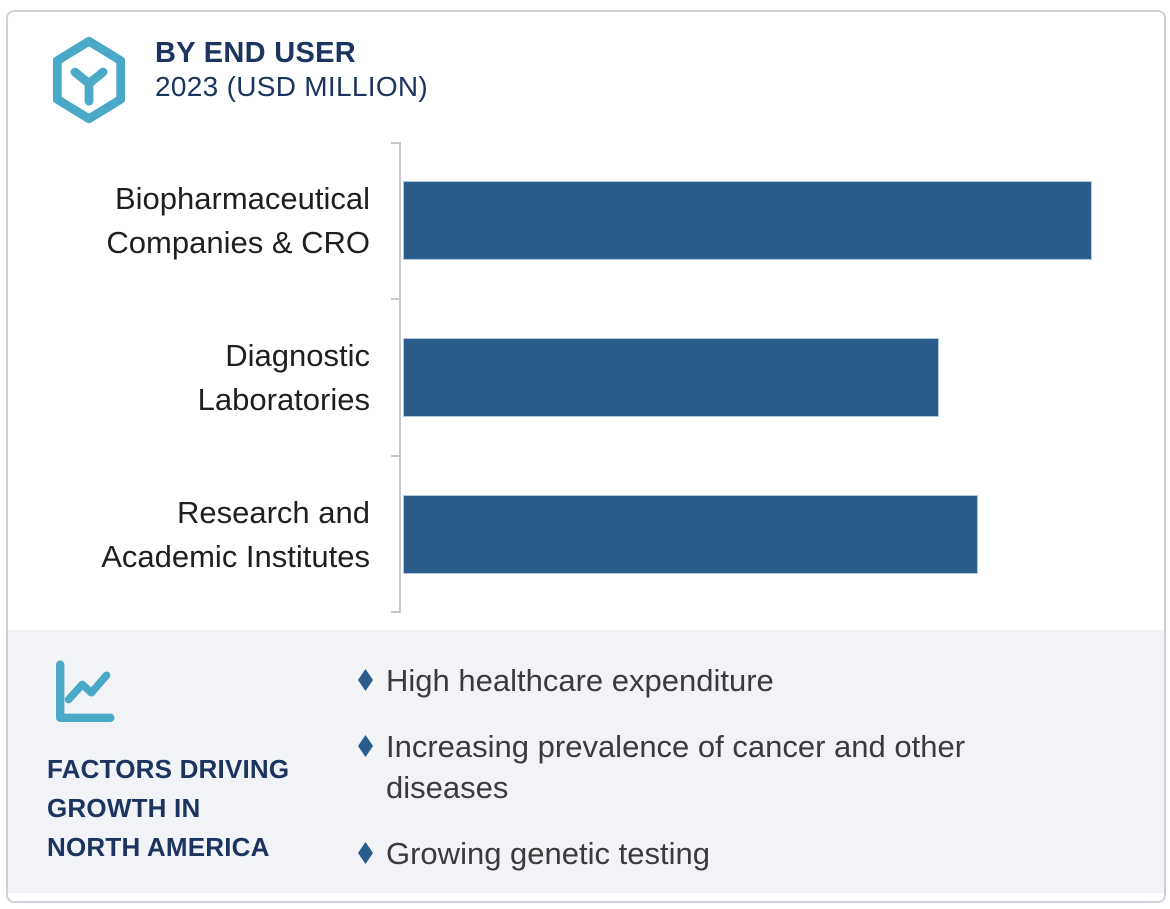  What do you see at coordinates (291, 70) in the screenshot?
I see `header-titles: BY END USER 2023 (USD MILLION)` at bounding box center [291, 70].